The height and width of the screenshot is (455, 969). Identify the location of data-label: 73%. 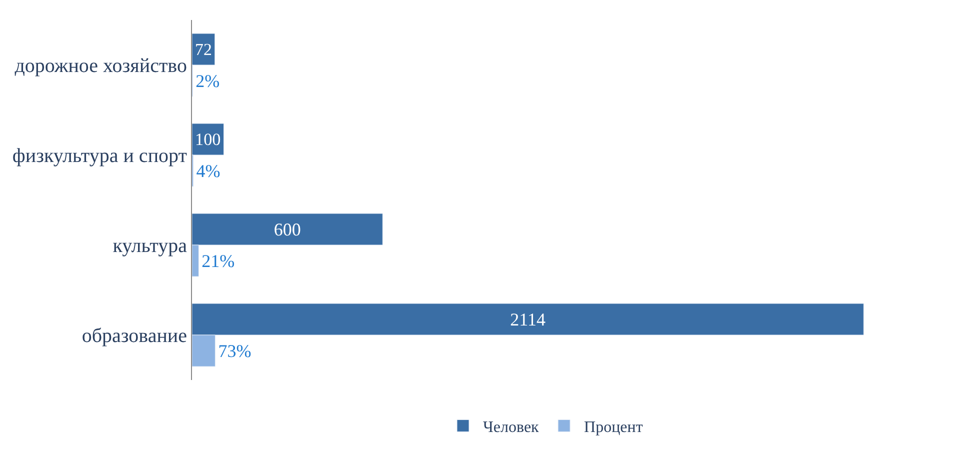
(235, 350).